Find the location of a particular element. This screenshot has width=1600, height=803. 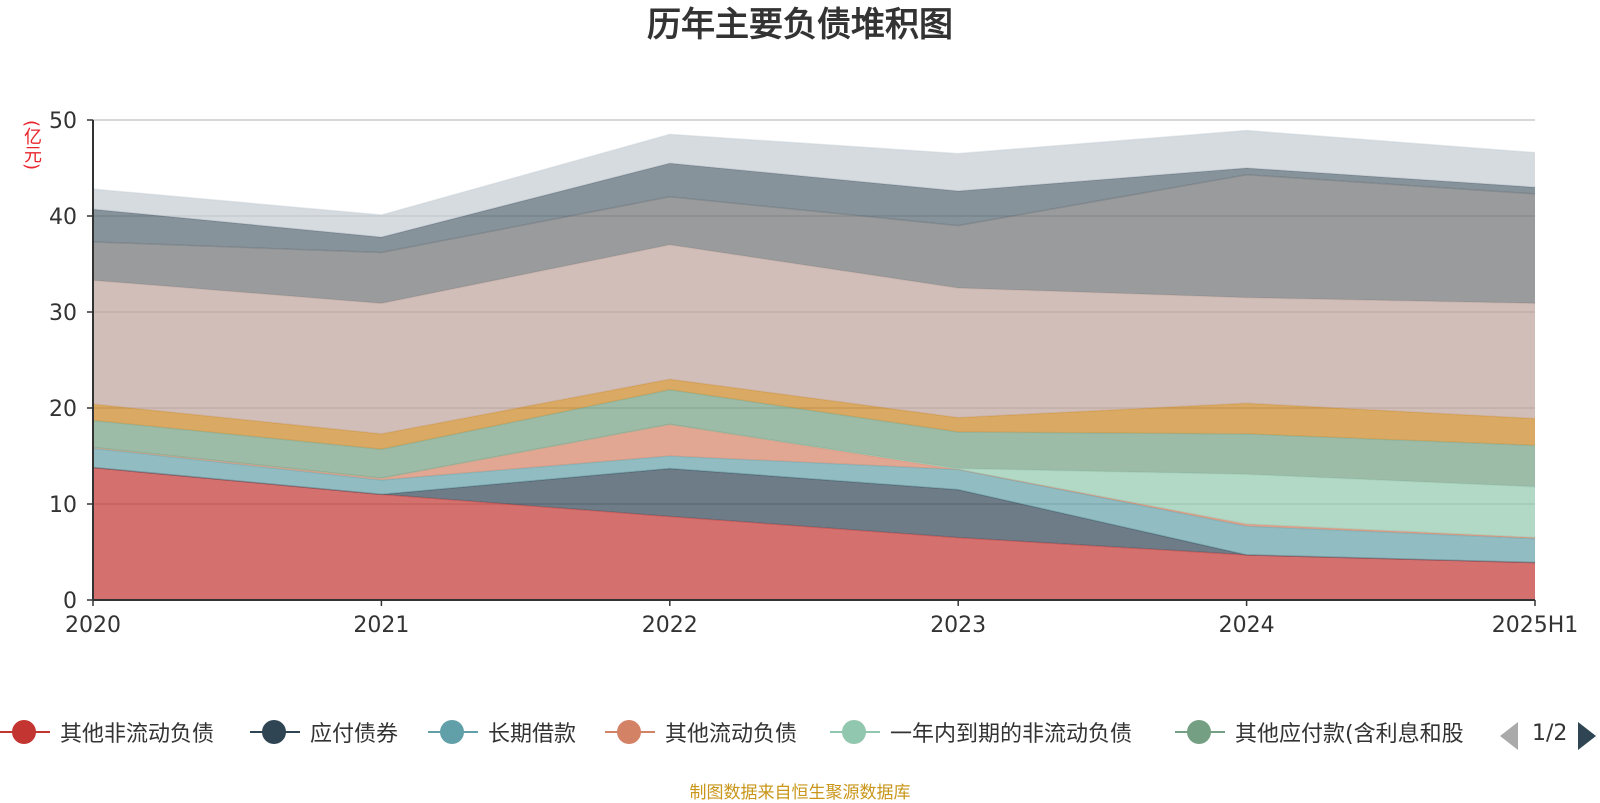

x-tick-label: 2022 is located at coordinates (670, 625).